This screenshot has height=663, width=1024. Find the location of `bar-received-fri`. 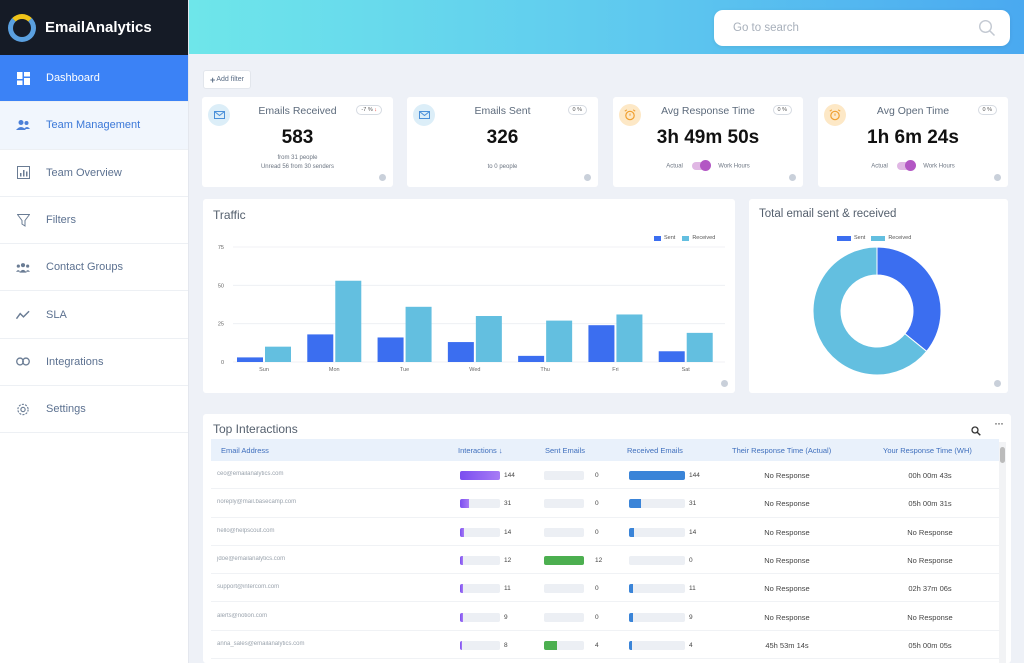

bar-received-fri is located at coordinates (629, 338).